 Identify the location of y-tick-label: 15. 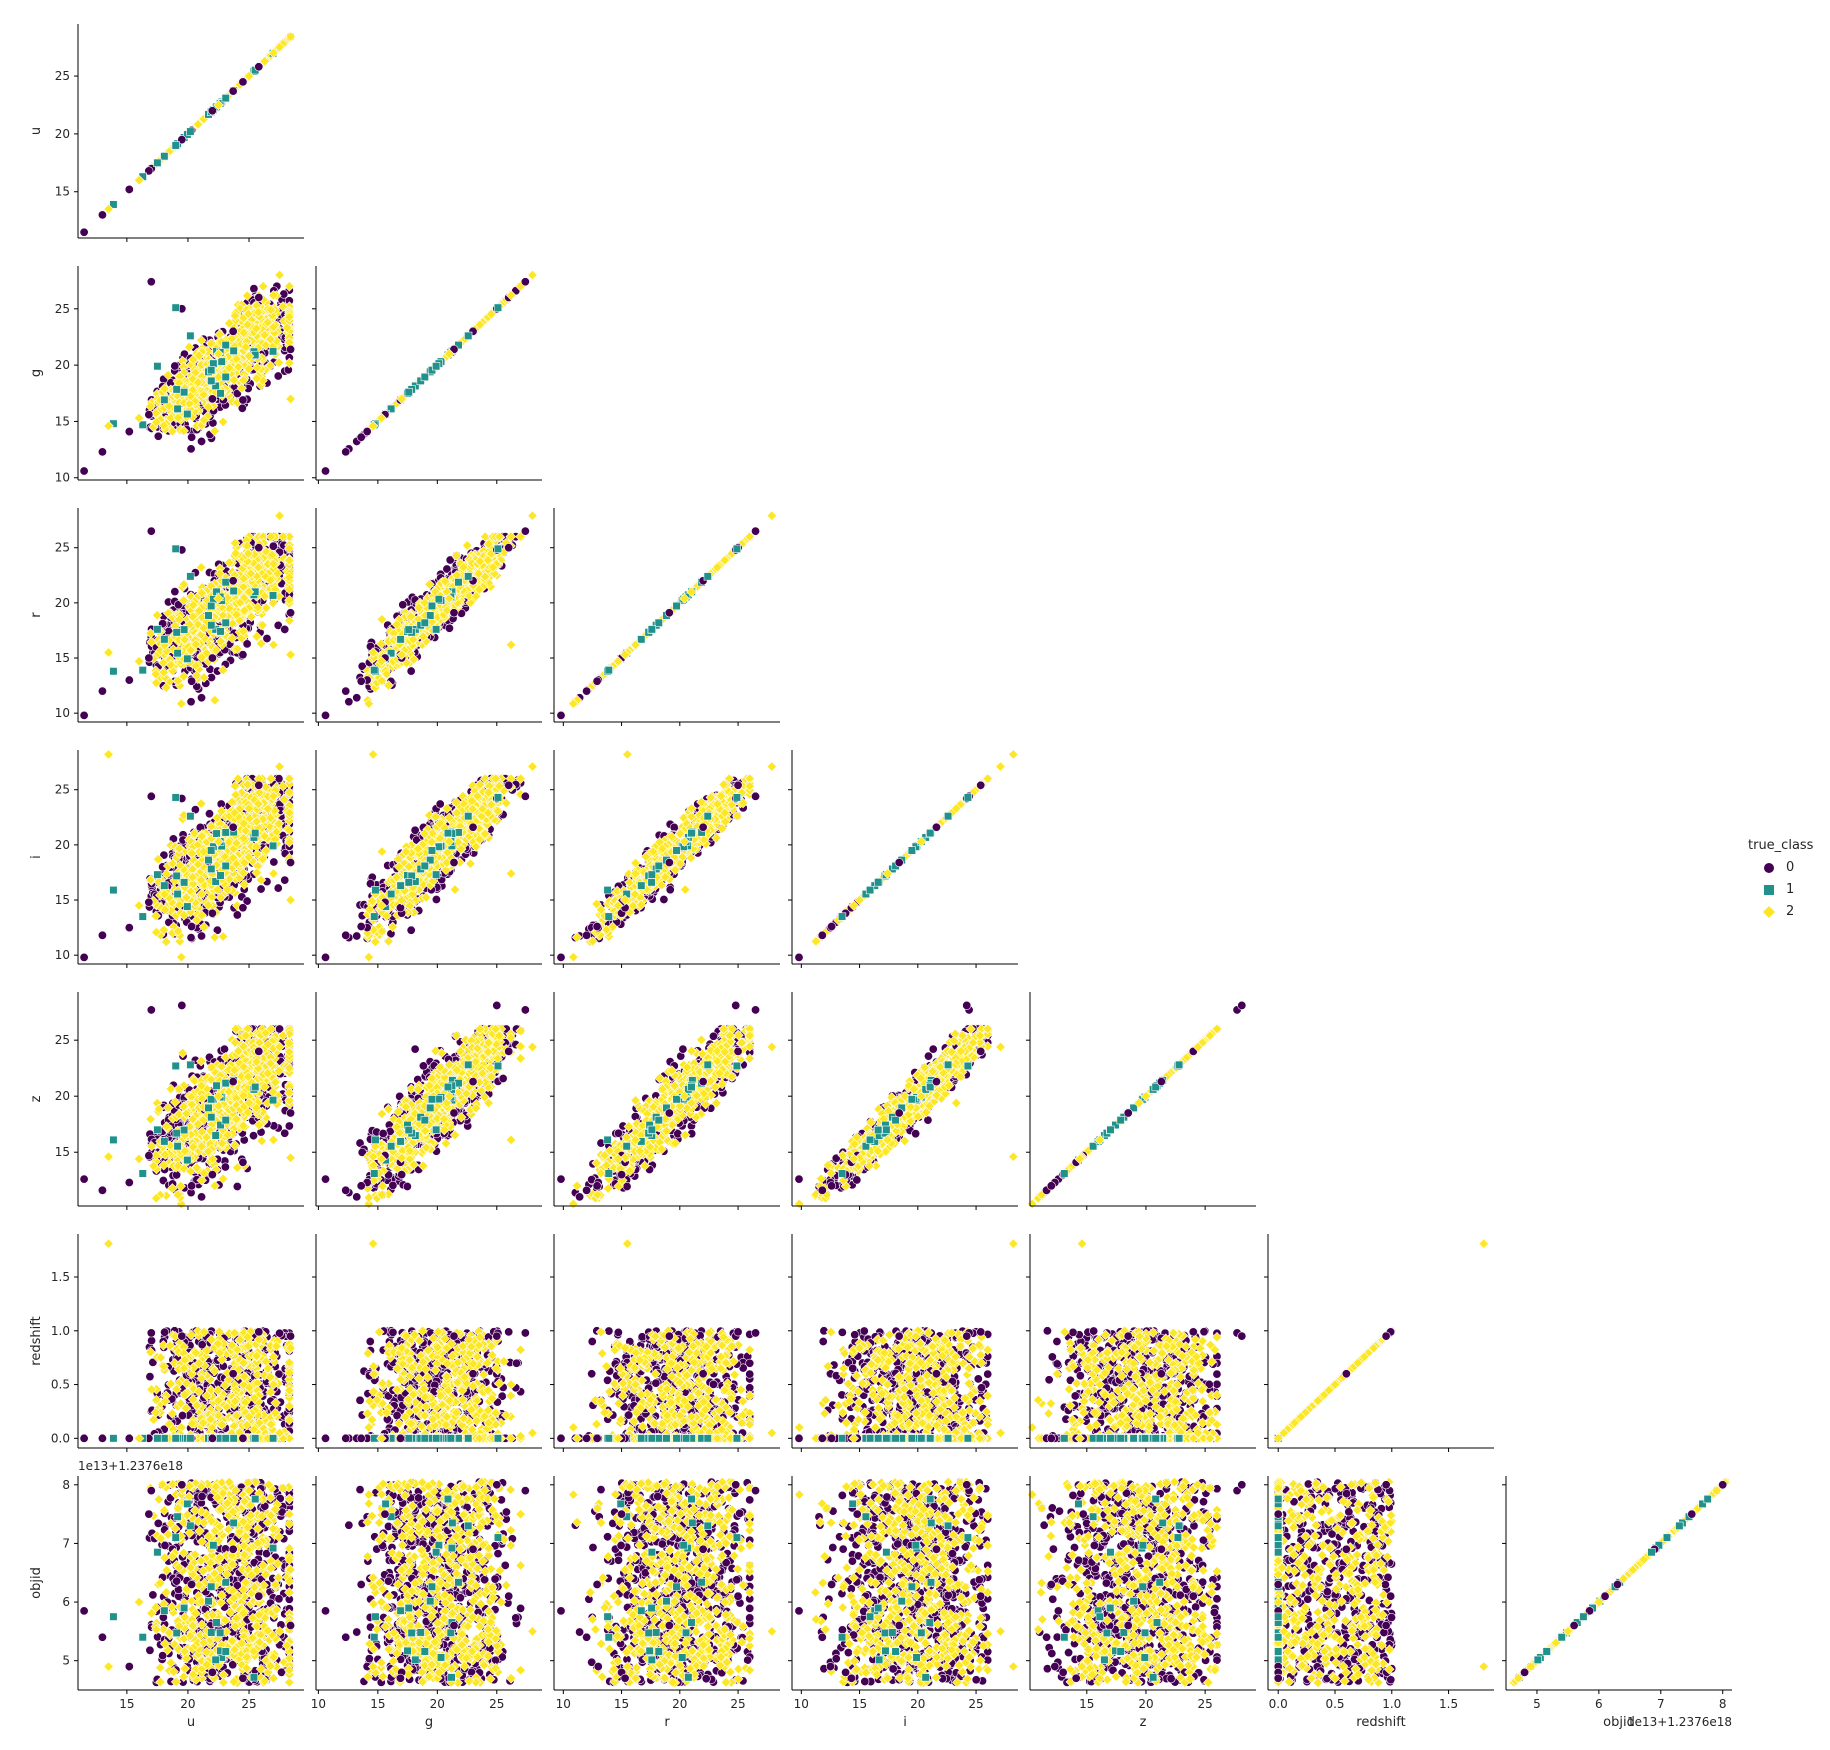
(62, 421).